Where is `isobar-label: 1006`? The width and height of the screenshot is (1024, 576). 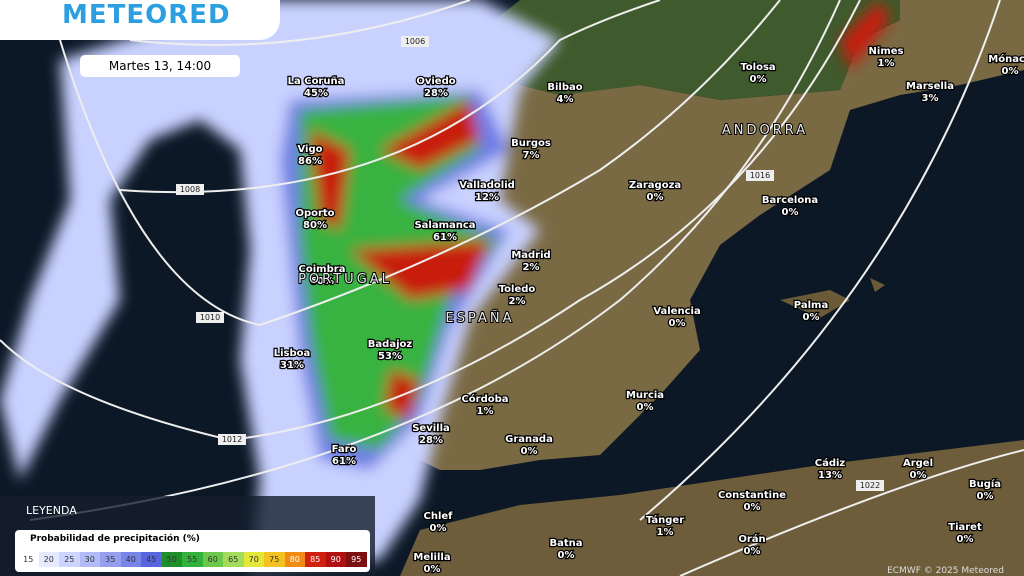
isobar-label: 1006 is located at coordinates (415, 41).